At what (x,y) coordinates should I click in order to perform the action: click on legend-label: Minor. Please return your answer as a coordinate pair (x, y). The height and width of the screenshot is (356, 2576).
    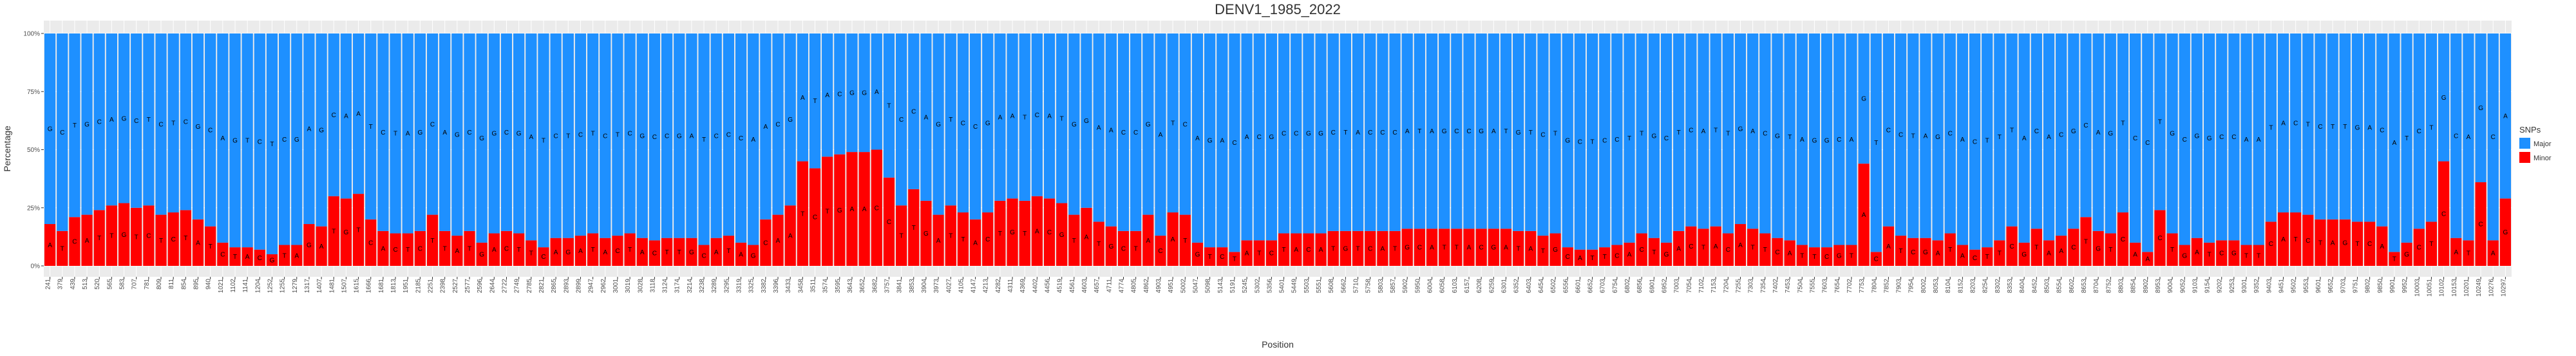
    Looking at the image, I should click on (2542, 158).